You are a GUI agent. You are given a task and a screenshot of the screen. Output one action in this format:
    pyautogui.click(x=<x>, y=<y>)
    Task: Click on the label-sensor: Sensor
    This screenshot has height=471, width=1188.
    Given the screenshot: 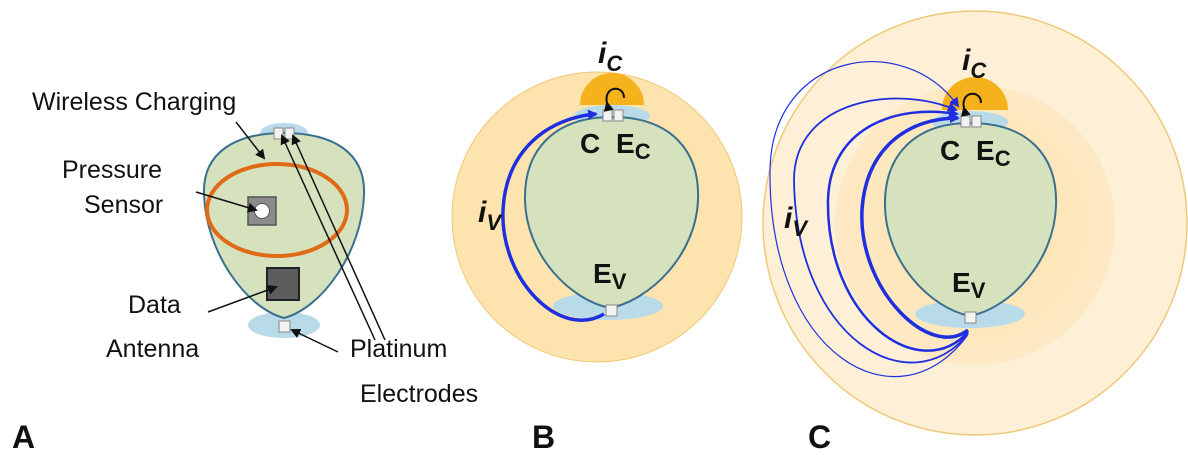 What is the action you would take?
    pyautogui.click(x=123, y=205)
    